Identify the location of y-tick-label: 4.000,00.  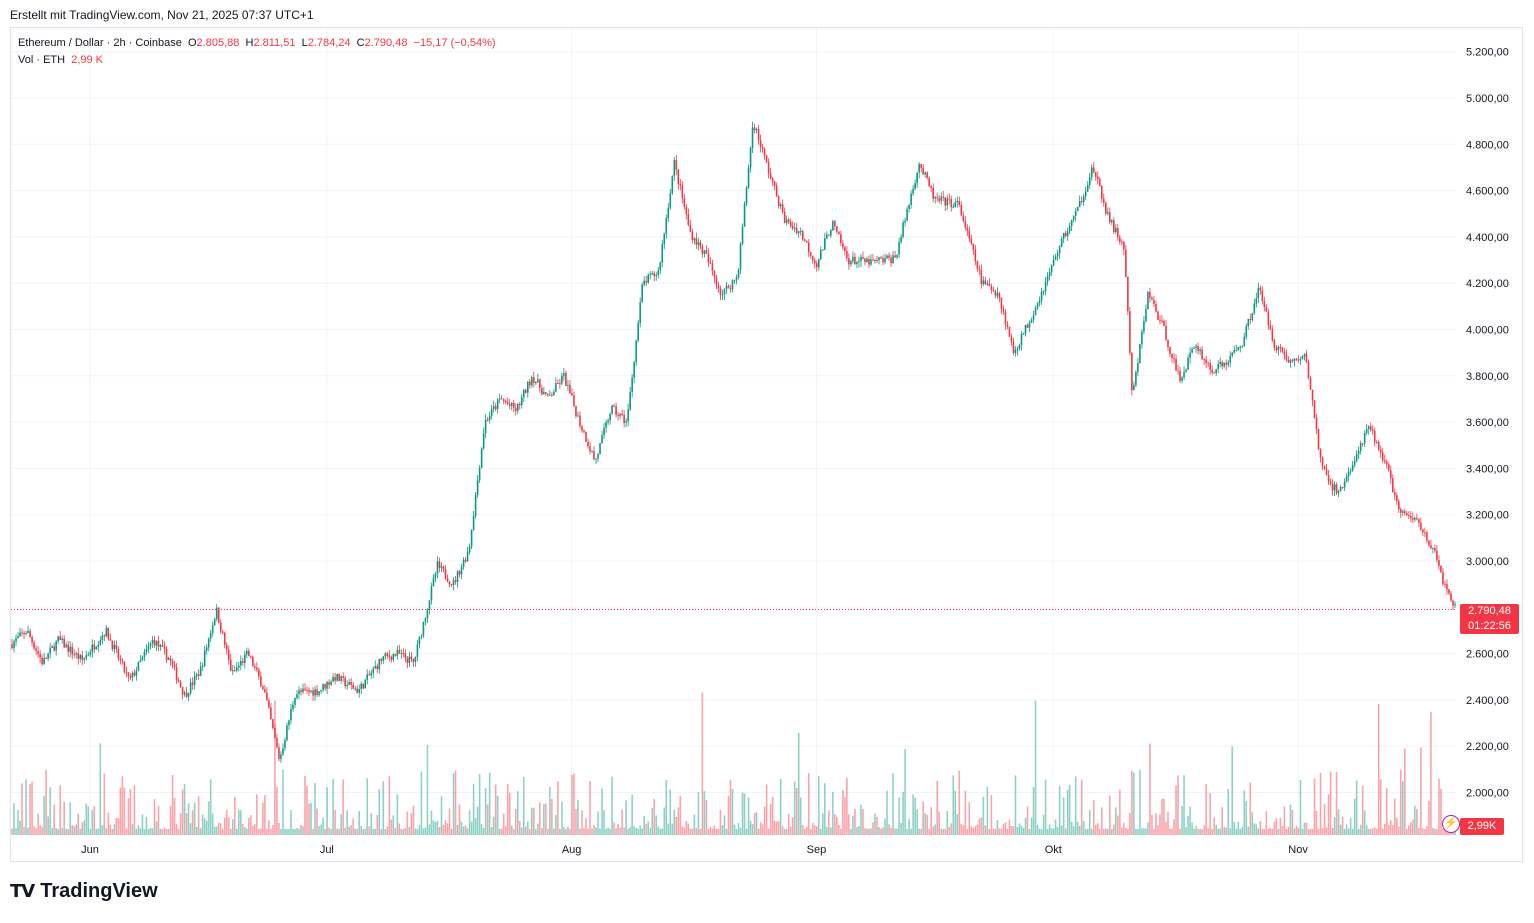
(1487, 331).